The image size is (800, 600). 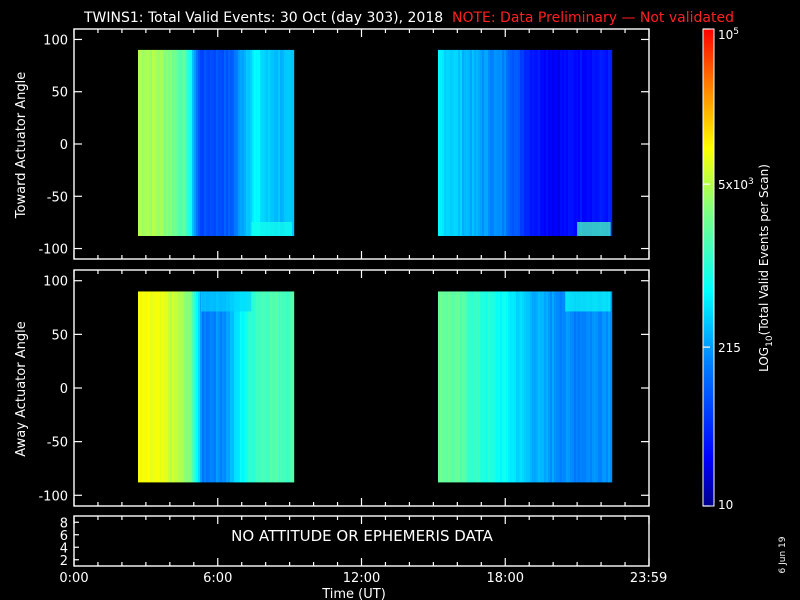 I want to click on colorbar-ticks: 105 5x103 215 10, so click(x=728, y=269).